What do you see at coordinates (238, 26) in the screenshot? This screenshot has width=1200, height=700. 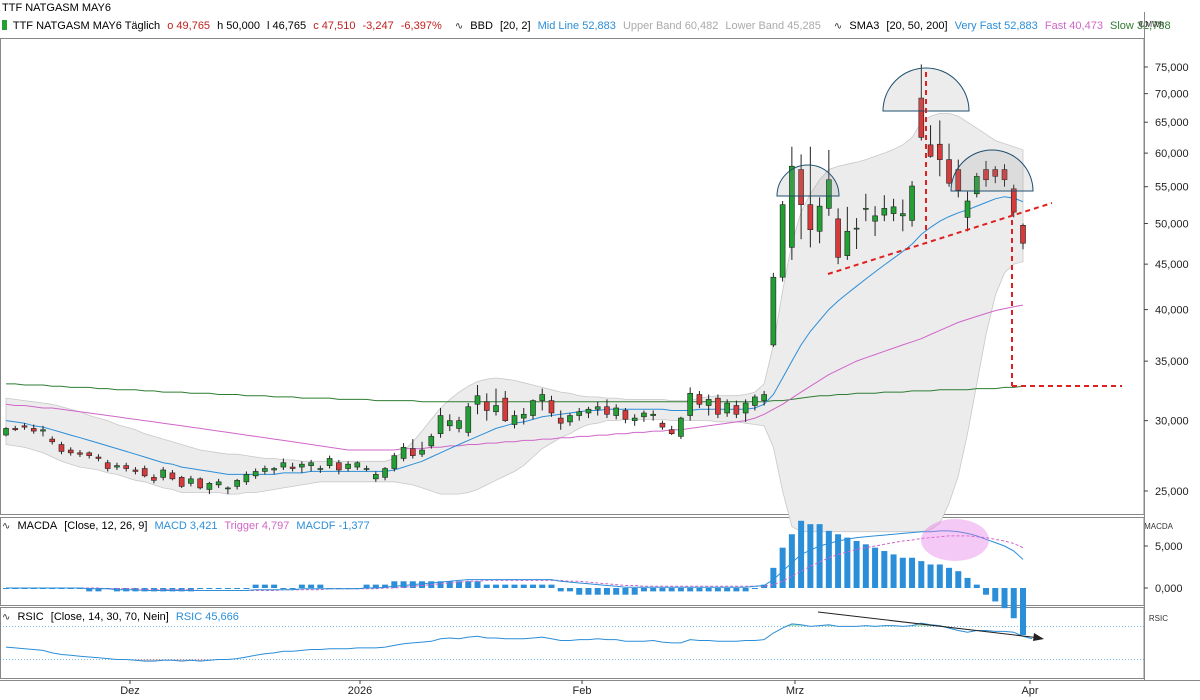 I see `legend-high: h 50,000` at bounding box center [238, 26].